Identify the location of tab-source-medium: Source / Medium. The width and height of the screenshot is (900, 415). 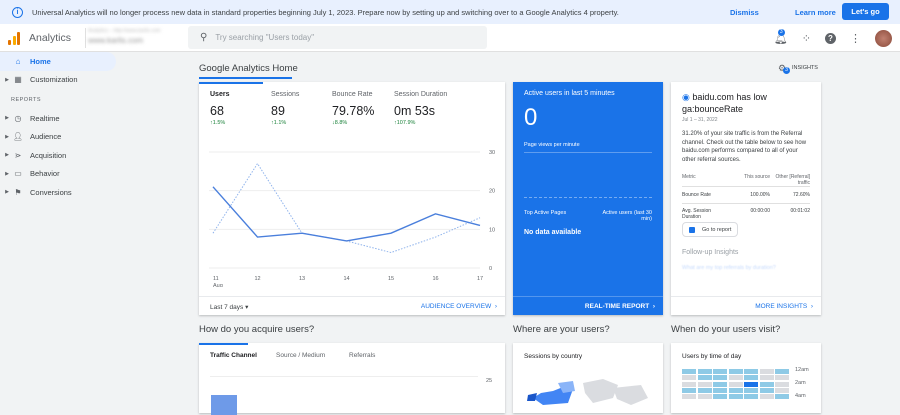
(300, 355).